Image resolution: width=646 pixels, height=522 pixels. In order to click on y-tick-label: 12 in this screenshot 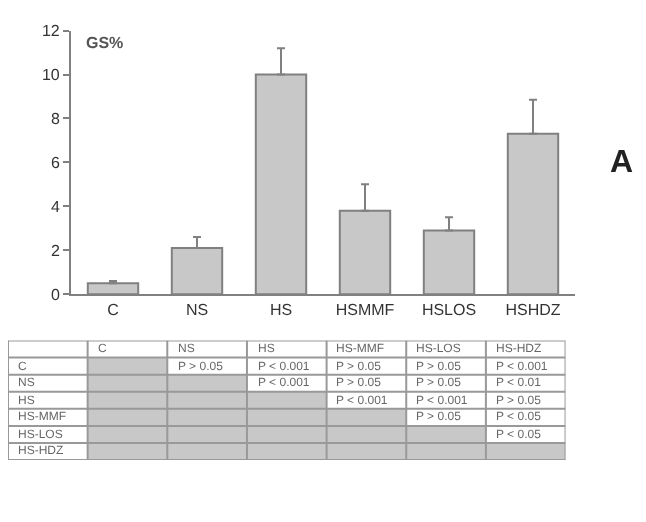, I will do `click(51, 31)`.